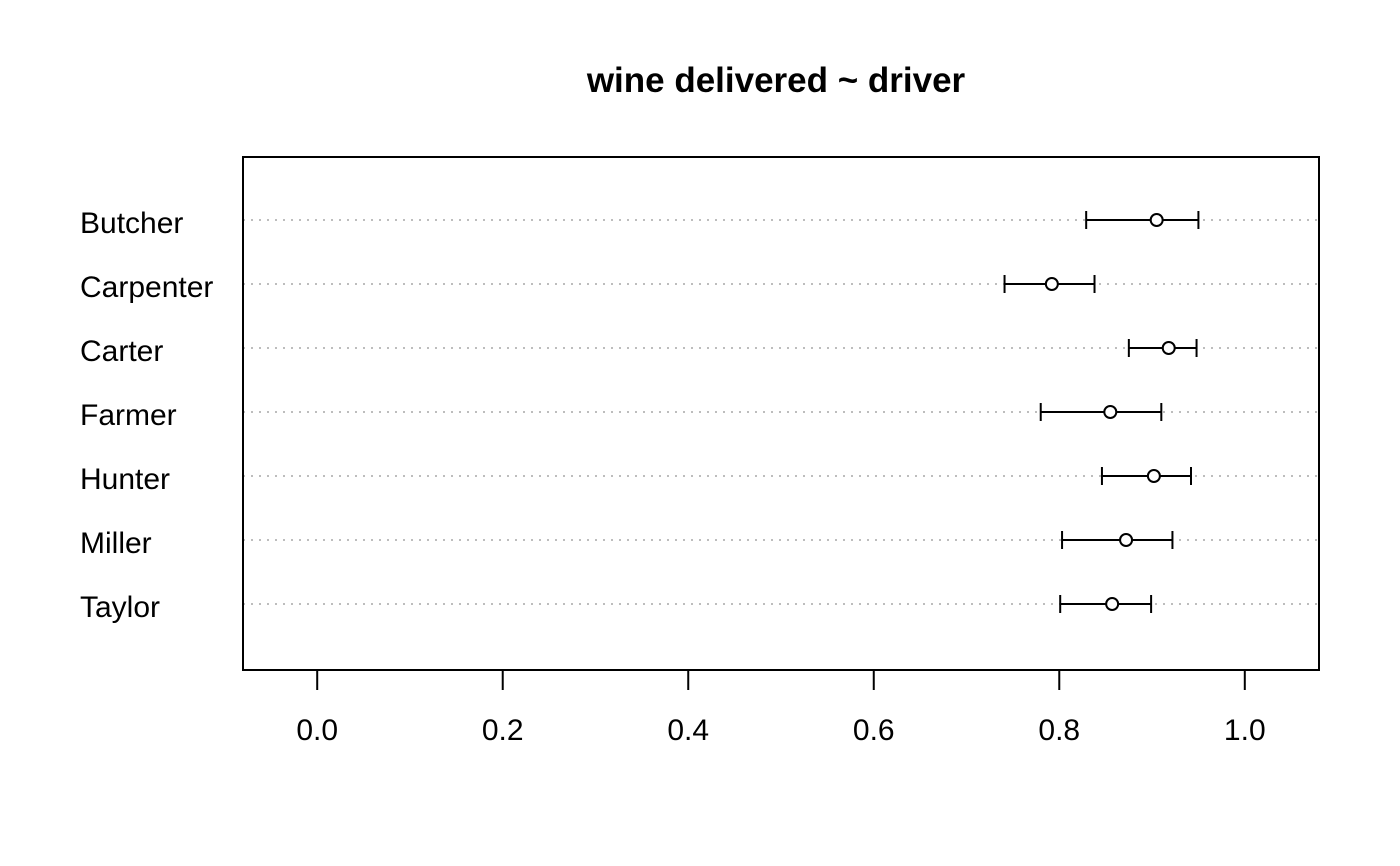 Image resolution: width=1400 pixels, height=866 pixels. Describe the element at coordinates (1245, 730) in the screenshot. I see `x-tick-label: 1.0` at that location.